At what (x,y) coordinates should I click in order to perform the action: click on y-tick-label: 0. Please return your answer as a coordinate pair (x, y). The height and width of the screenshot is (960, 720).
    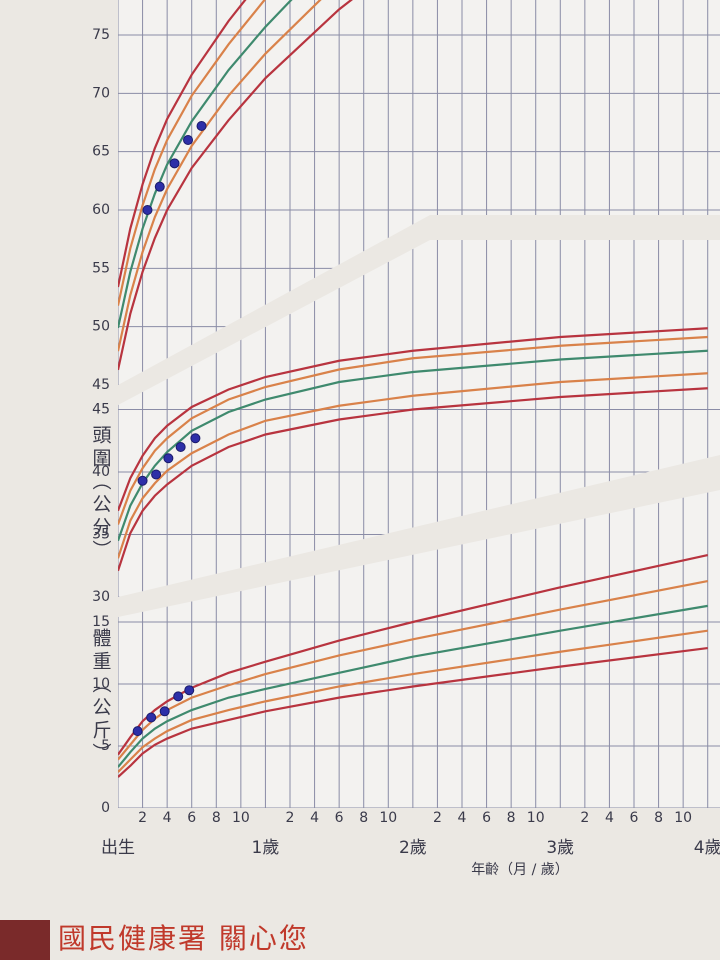
    Looking at the image, I should click on (105, 808).